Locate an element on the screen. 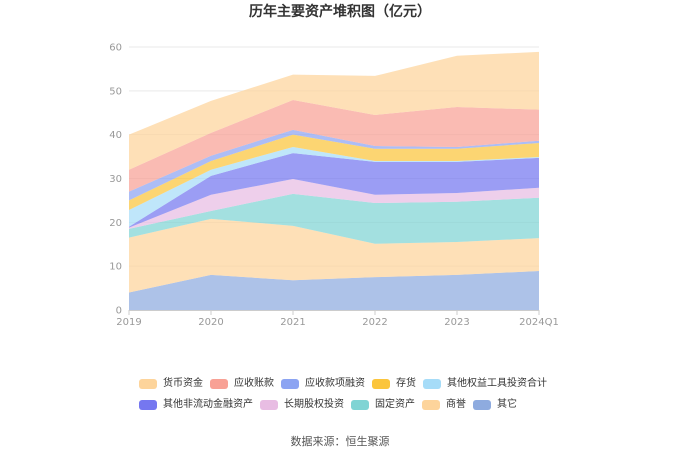 Image resolution: width=680 pixels, height=460 pixels. data-source-note: 数据来源：恒生聚源 is located at coordinates (340, 441).